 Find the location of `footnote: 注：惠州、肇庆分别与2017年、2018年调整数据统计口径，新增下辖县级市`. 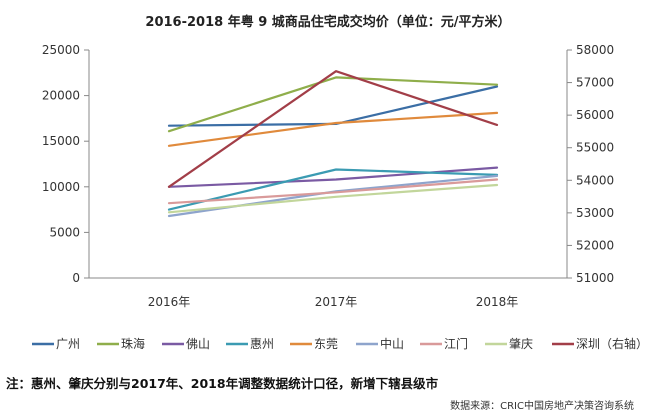

footnote: 注：惠州、肇庆分别与2017年、2018年调整数据统计口径，新增下辖县级市 is located at coordinates (222, 383).